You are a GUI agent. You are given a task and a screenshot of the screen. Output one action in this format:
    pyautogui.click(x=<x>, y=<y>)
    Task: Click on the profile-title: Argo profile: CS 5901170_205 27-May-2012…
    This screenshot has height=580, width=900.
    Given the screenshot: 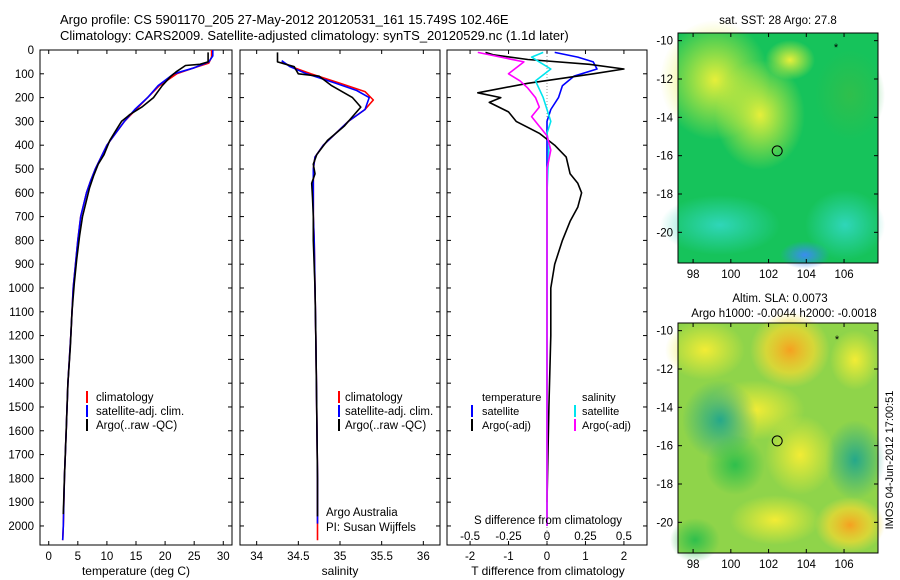 What is the action you would take?
    pyautogui.click(x=284, y=19)
    